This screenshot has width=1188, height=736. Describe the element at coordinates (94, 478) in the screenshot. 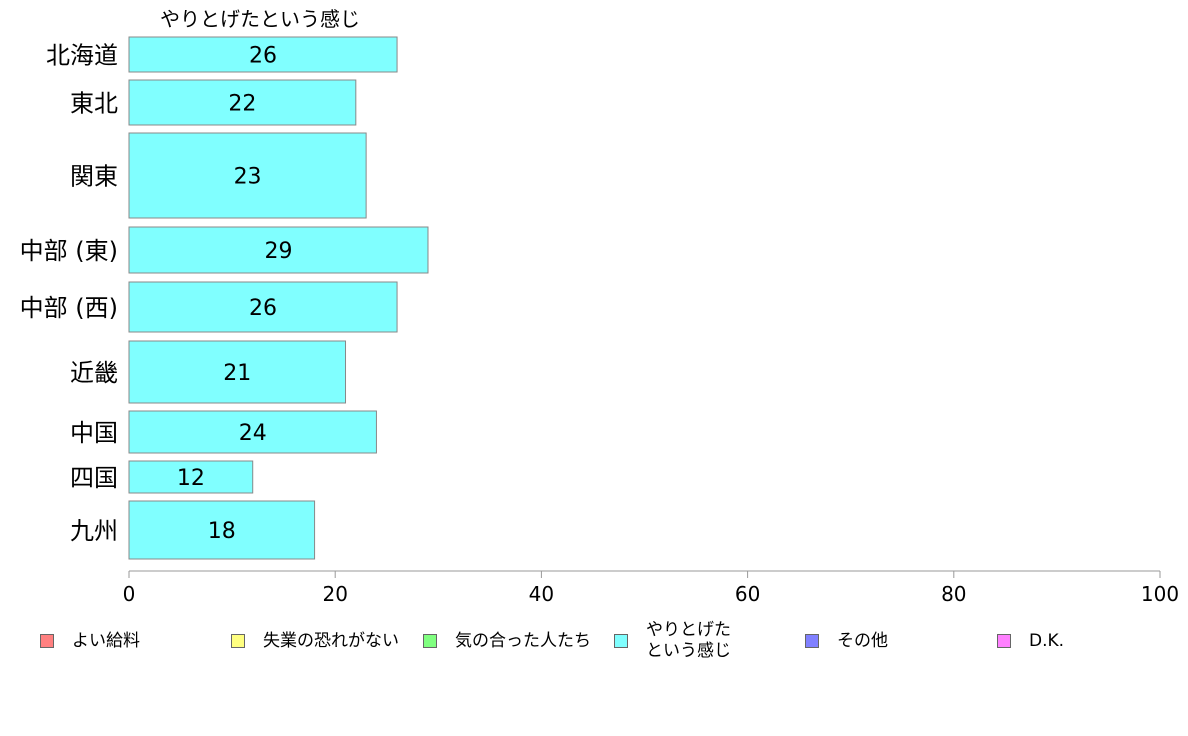

I see `category-label: 四国` at that location.